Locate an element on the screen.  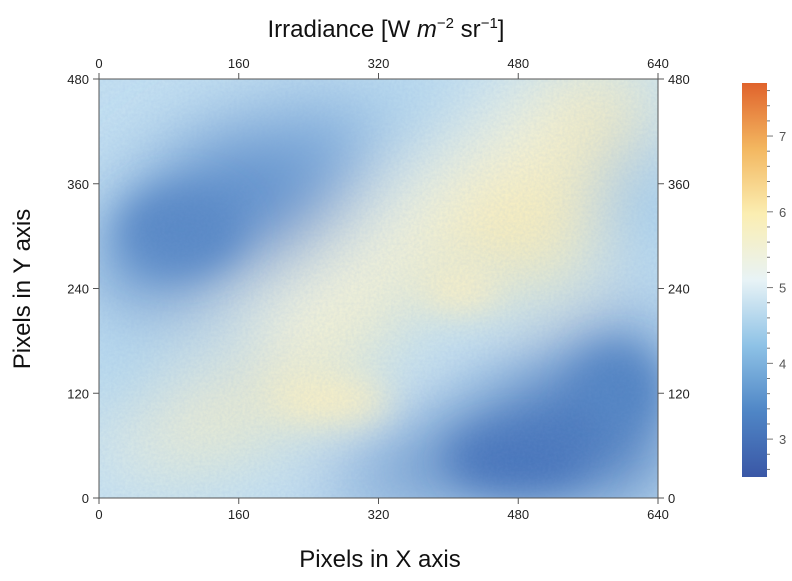
y-axis-left: 0 120 240 360 480 is located at coordinates (83, 289).